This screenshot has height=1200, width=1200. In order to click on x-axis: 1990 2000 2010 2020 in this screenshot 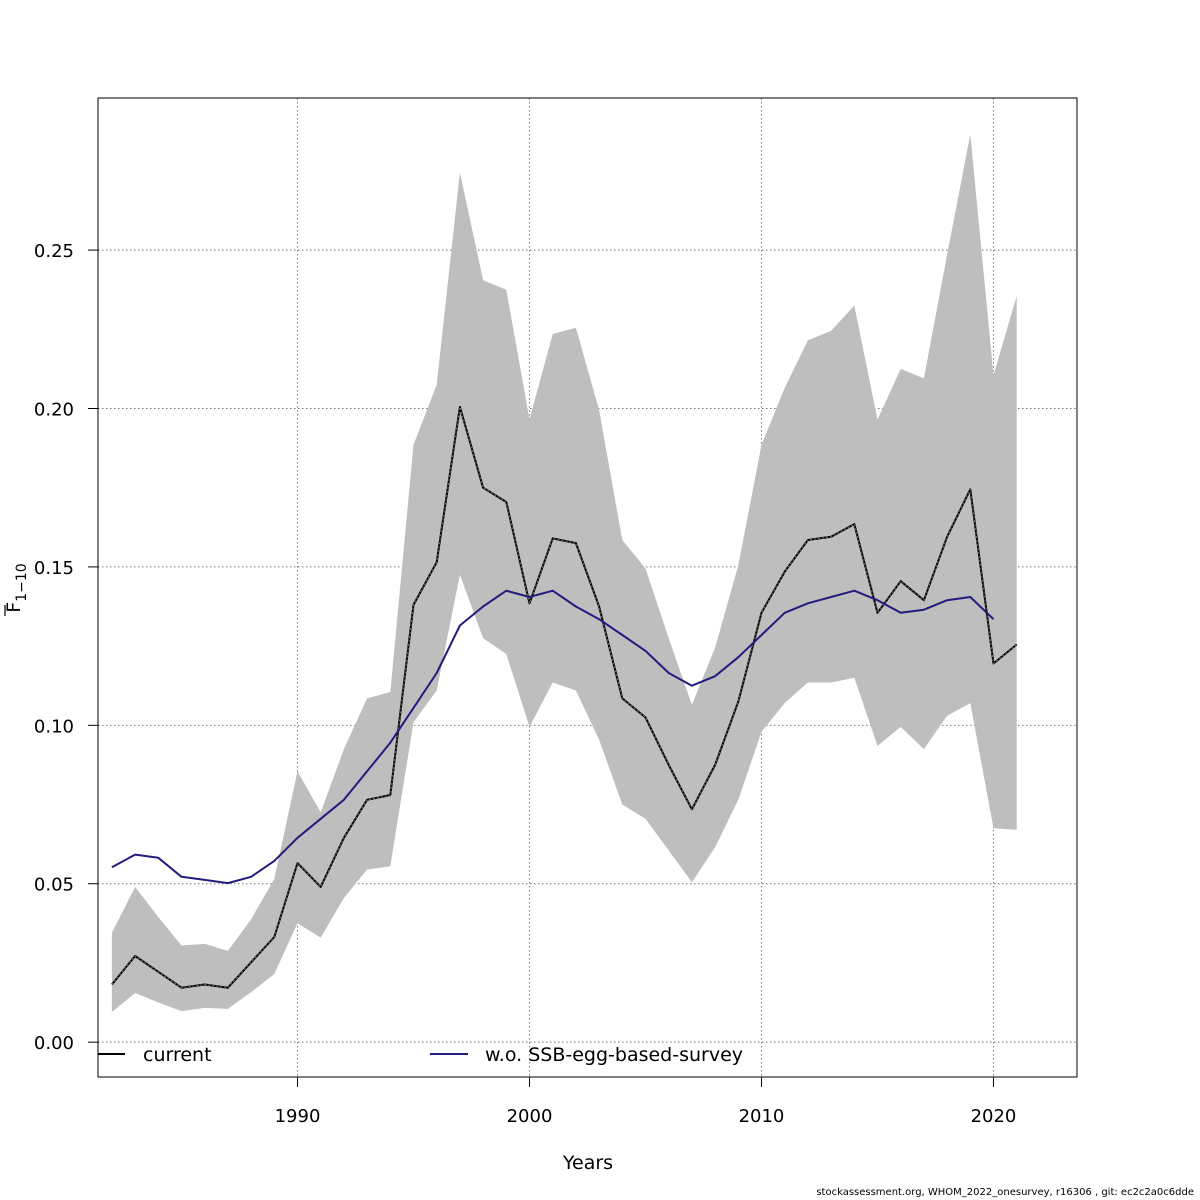, I will do `click(646, 1102)`.